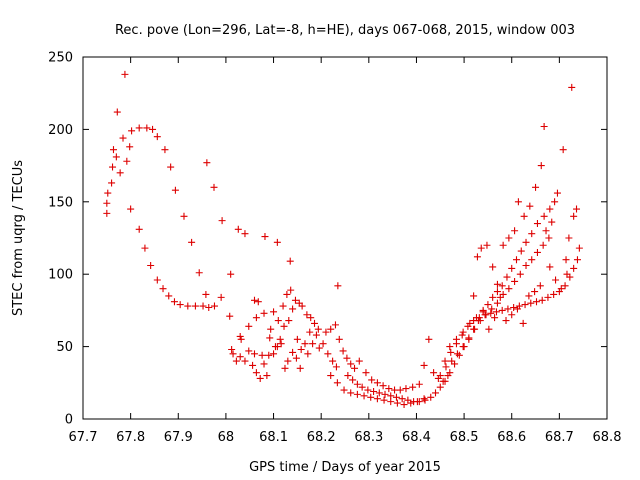  What do you see at coordinates (83, 437) in the screenshot?
I see `x-tick-label: 67.7` at bounding box center [83, 437].